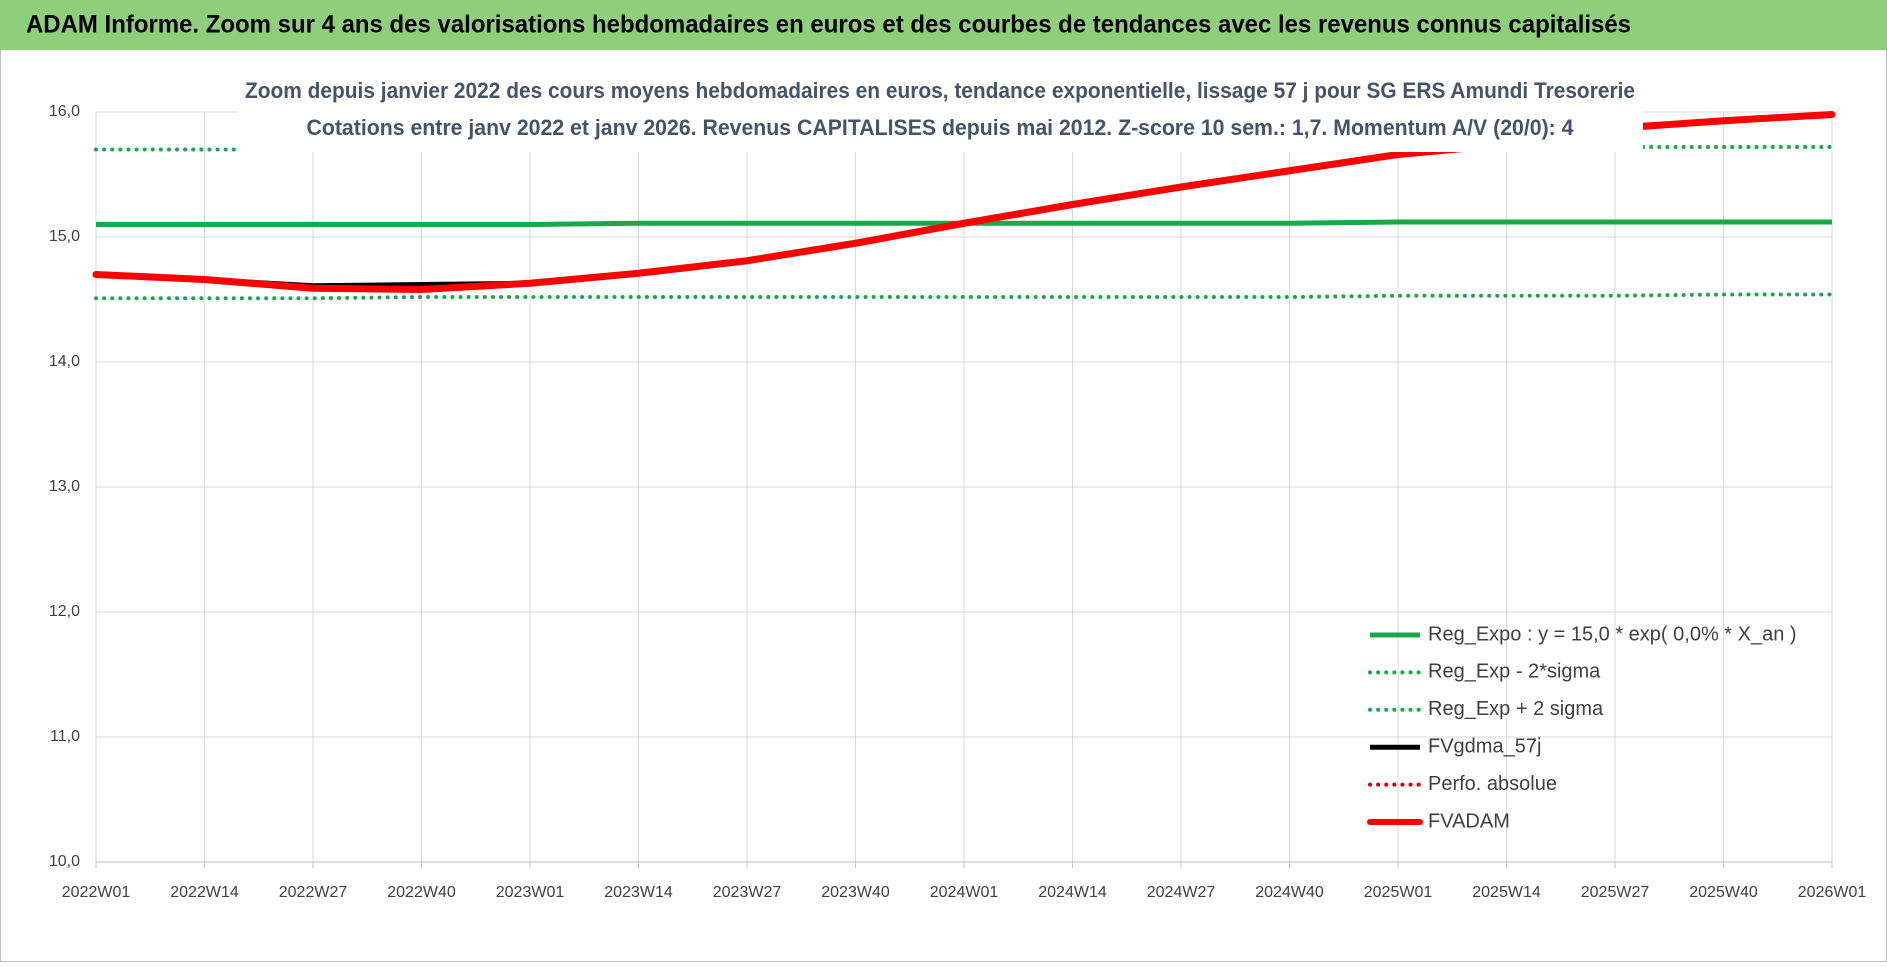 This screenshot has width=1887, height=967. Describe the element at coordinates (855, 892) in the screenshot. I see `x-tick-label: 2023W40` at that location.